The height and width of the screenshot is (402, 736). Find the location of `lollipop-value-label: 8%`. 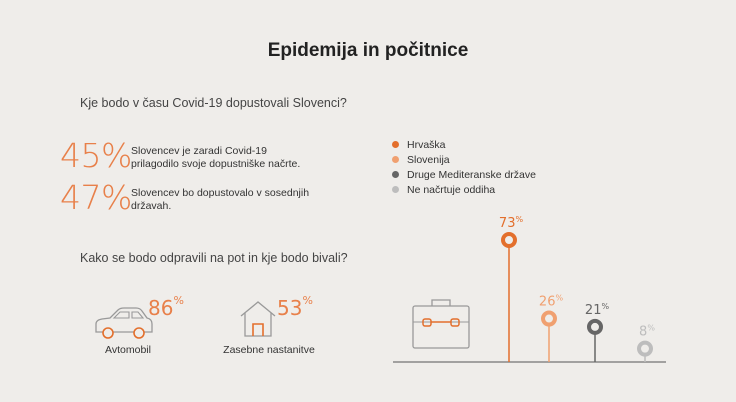

lollipop-value-label: 8% is located at coordinates (647, 332).